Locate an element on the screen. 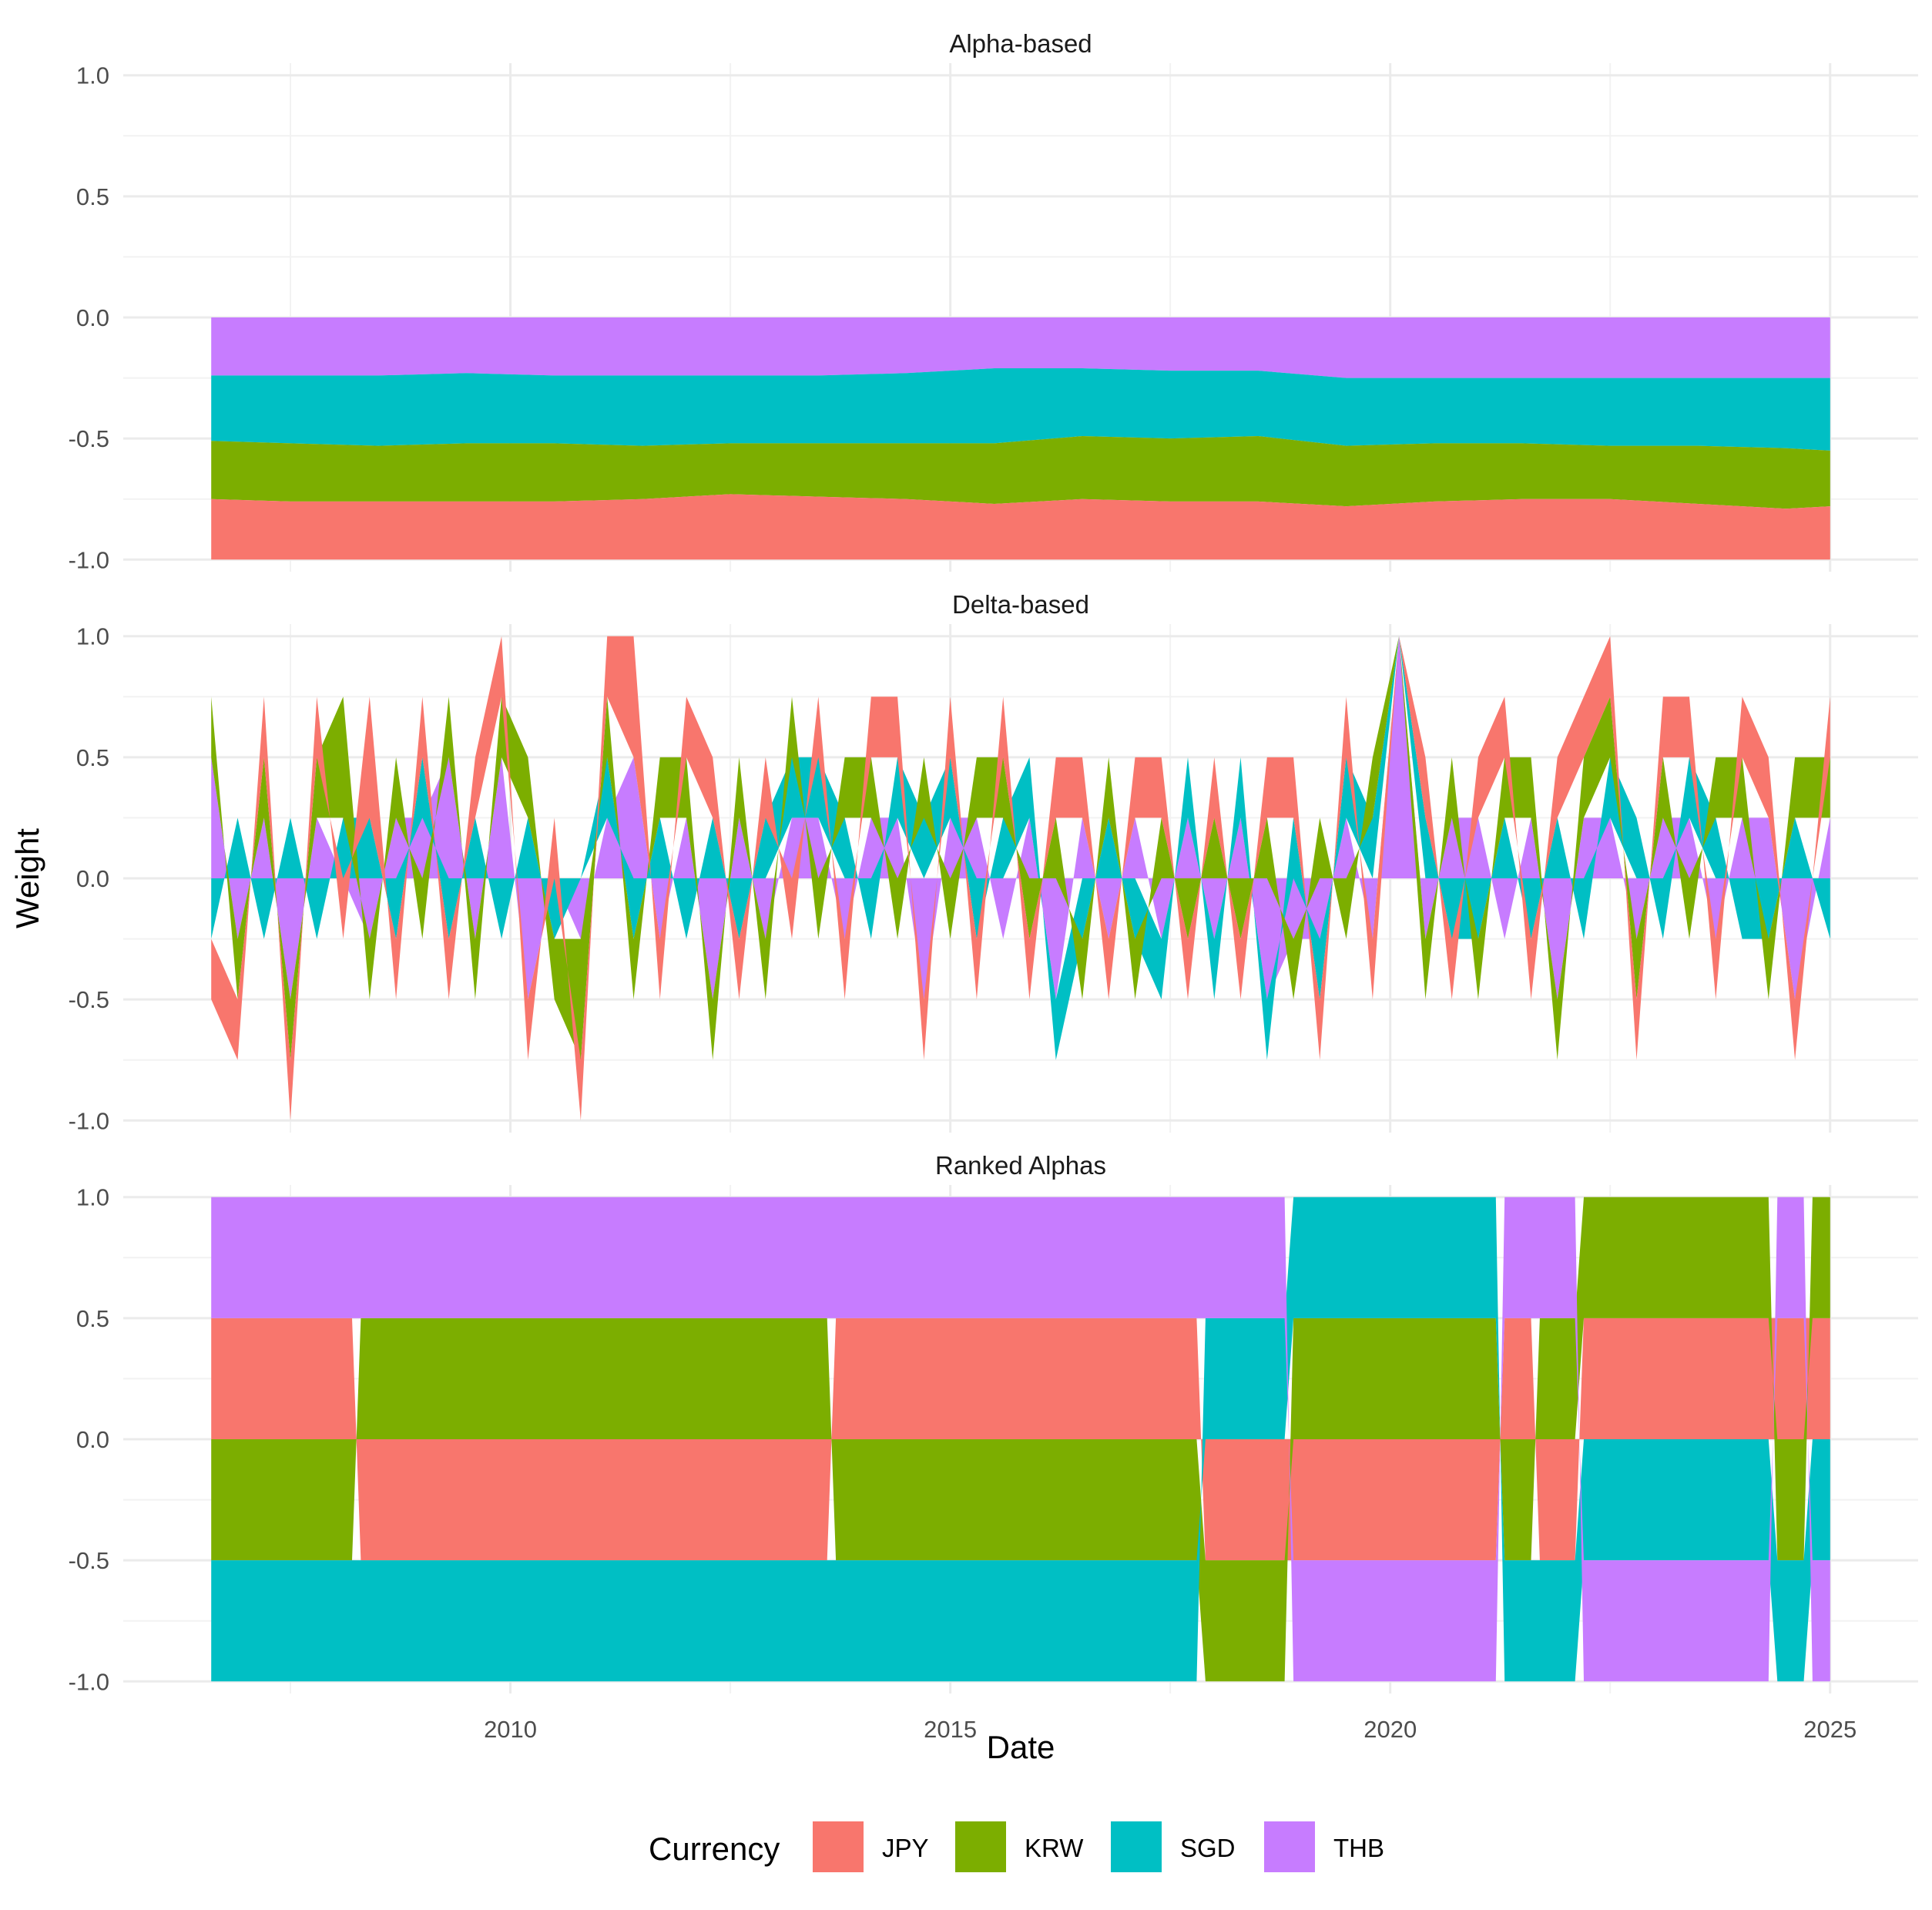  legend-key-thb is located at coordinates (1289, 1846).